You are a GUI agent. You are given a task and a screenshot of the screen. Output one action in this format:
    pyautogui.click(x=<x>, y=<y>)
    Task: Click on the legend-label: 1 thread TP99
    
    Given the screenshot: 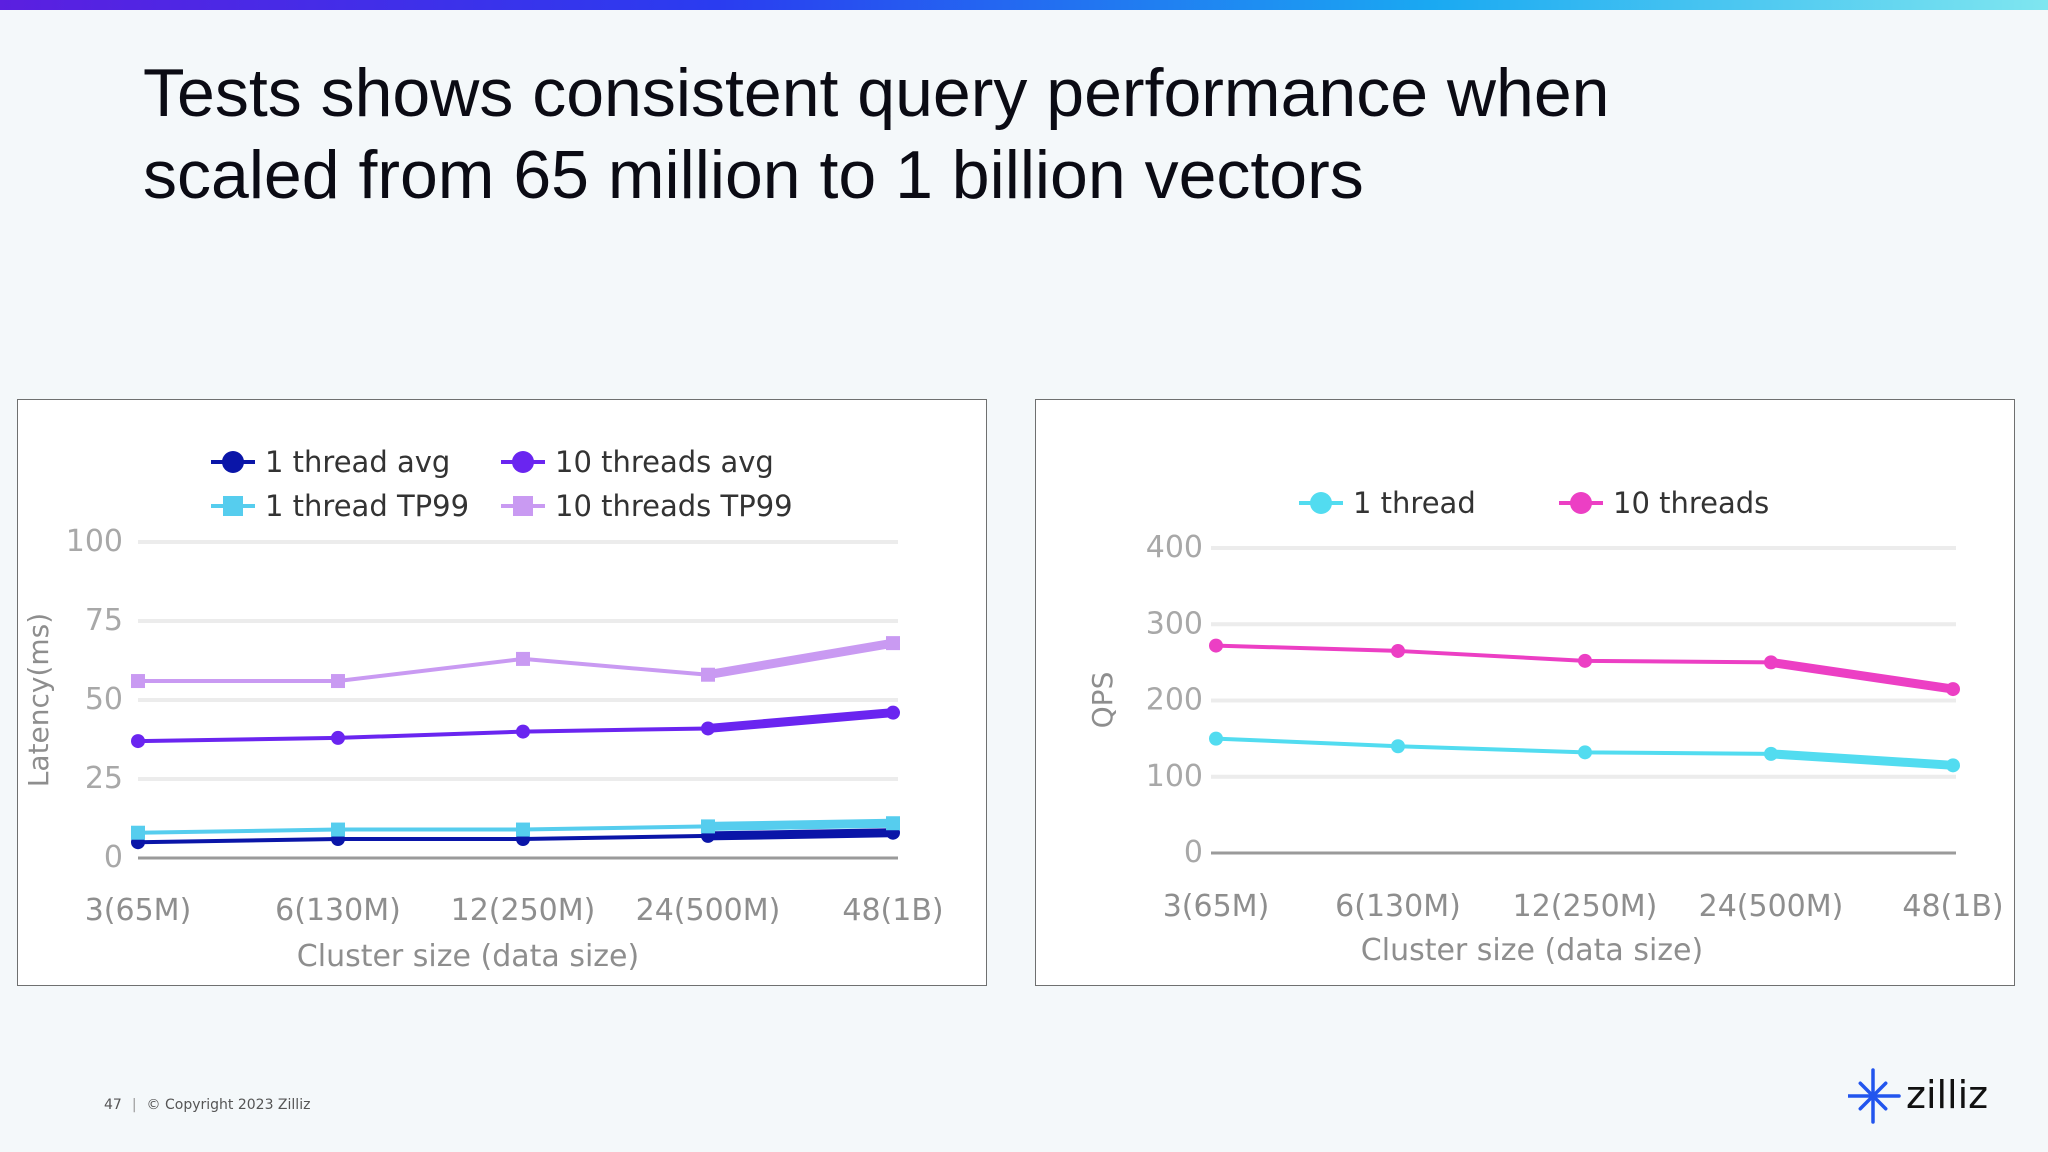 What is the action you would take?
    pyautogui.click(x=367, y=506)
    